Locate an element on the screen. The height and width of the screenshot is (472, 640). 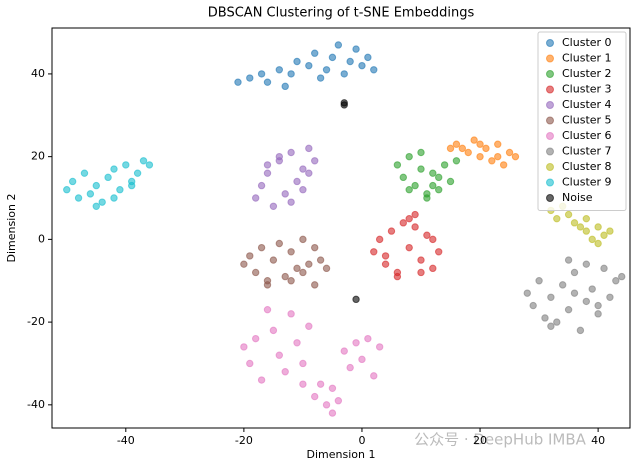
y-tick-label: -20 is located at coordinates (36, 321).